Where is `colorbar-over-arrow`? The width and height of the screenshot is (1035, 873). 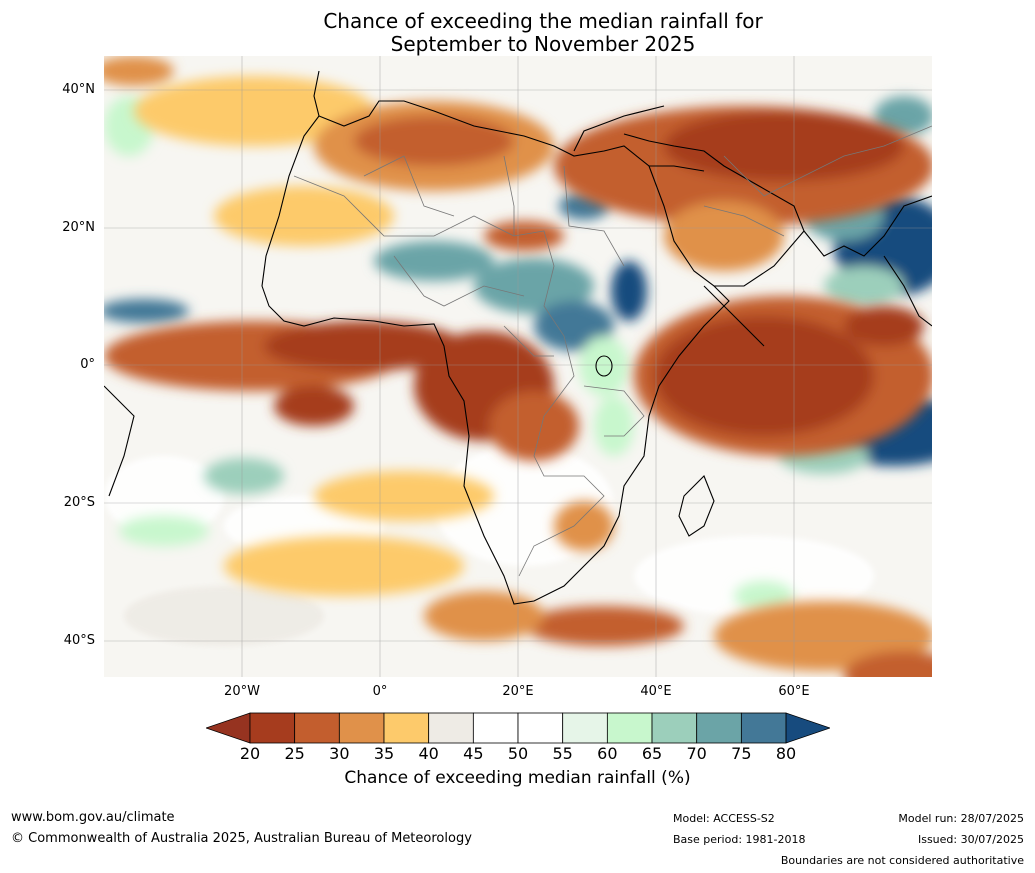
colorbar-over-arrow is located at coordinates (807, 728).